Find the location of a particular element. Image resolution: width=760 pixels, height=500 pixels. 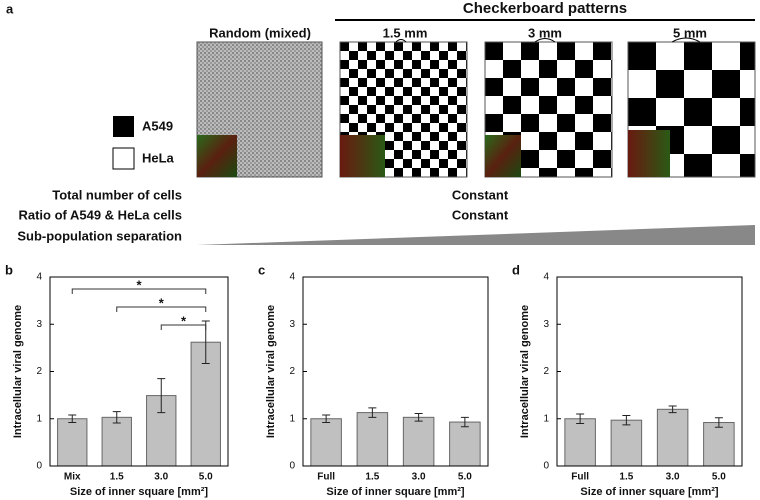

panel-letter: a is located at coordinates (10, 8).